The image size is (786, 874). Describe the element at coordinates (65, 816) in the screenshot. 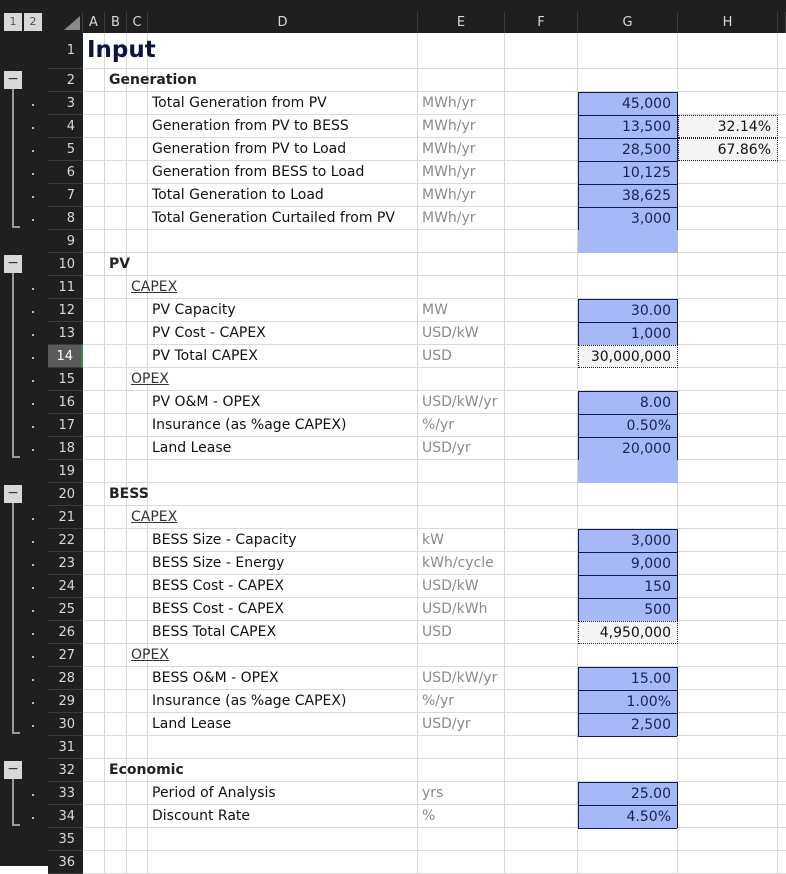

I see `row-header-34: 34` at that location.